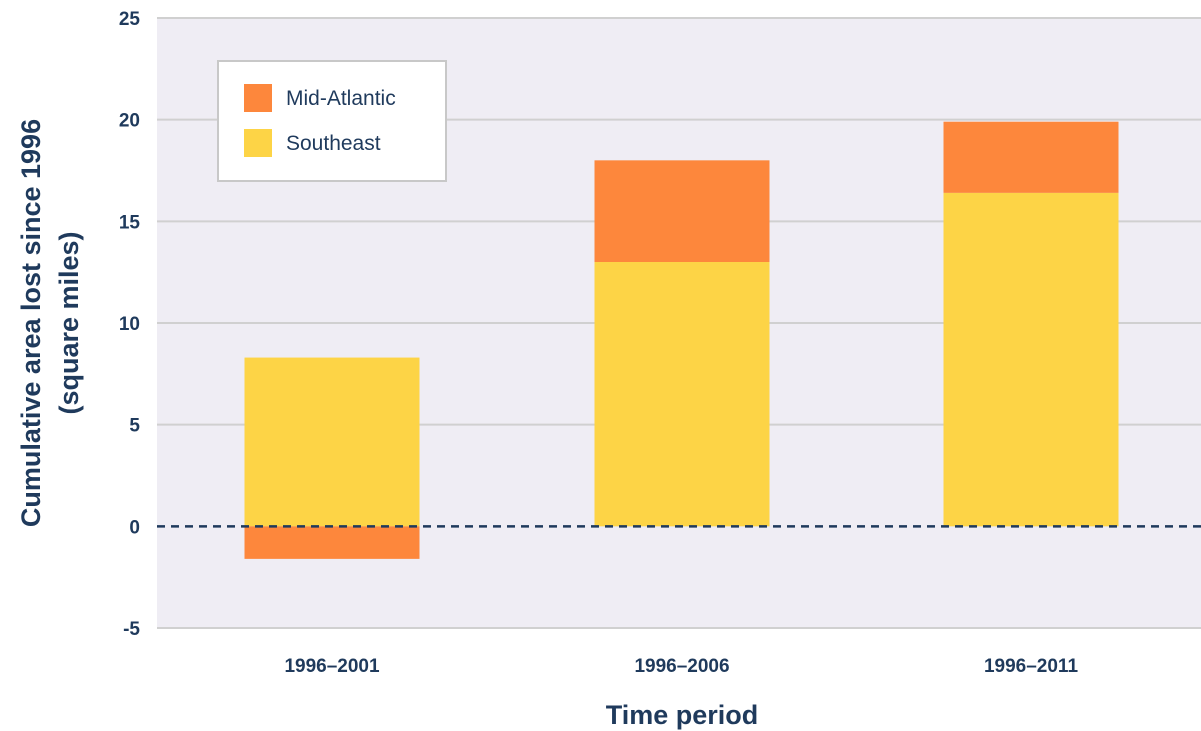  I want to click on y-tick-label: 5, so click(134, 426).